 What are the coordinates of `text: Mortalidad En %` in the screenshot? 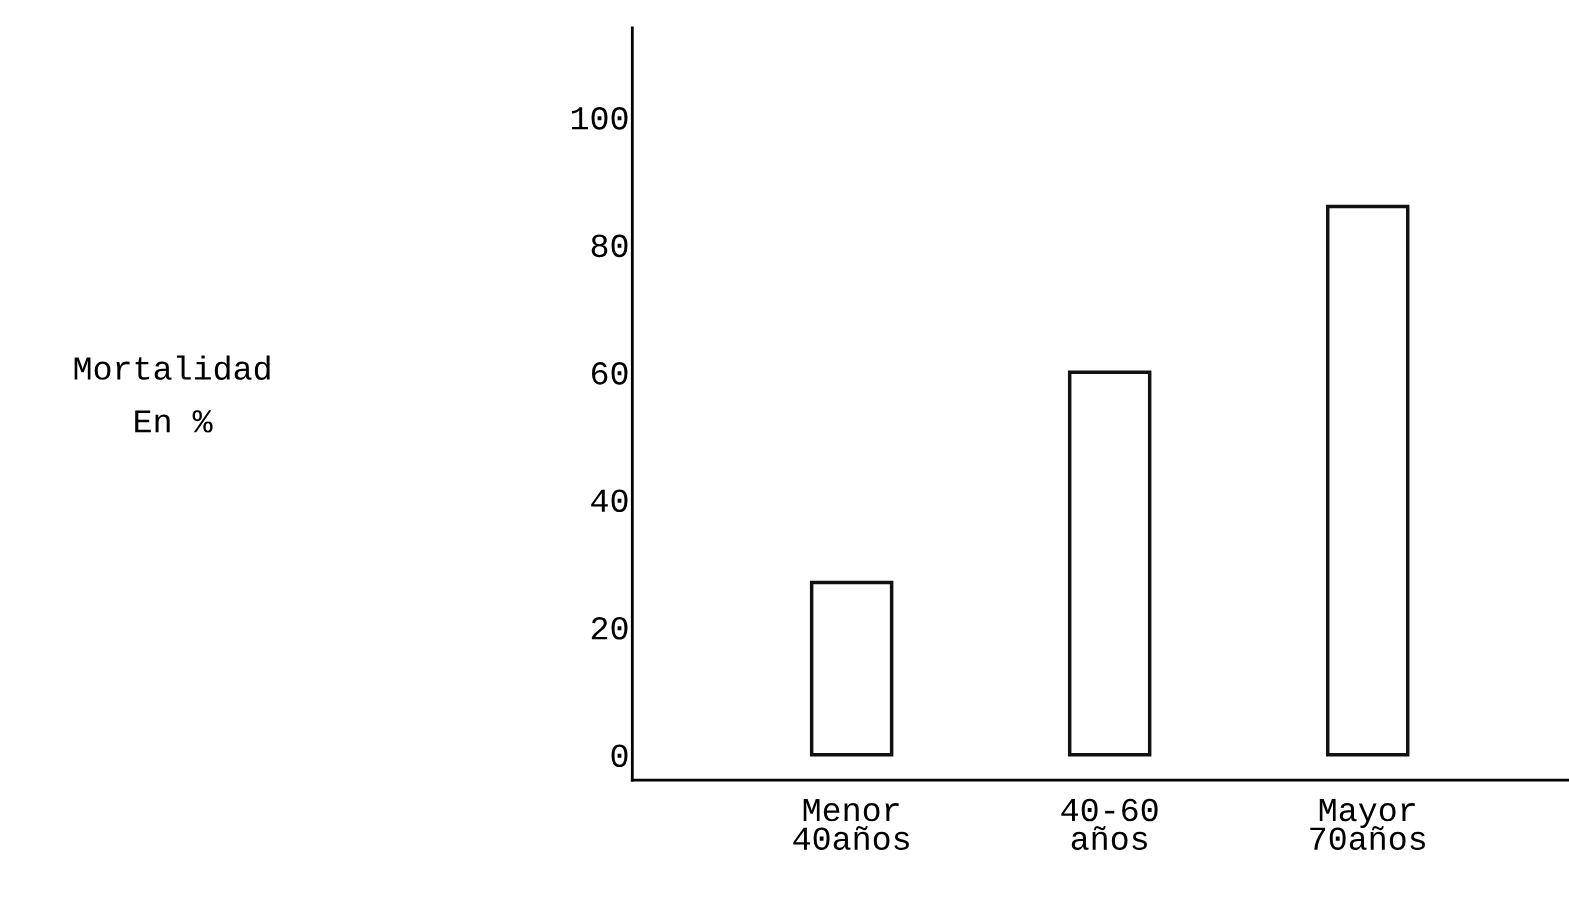 It's located at (172, 394).